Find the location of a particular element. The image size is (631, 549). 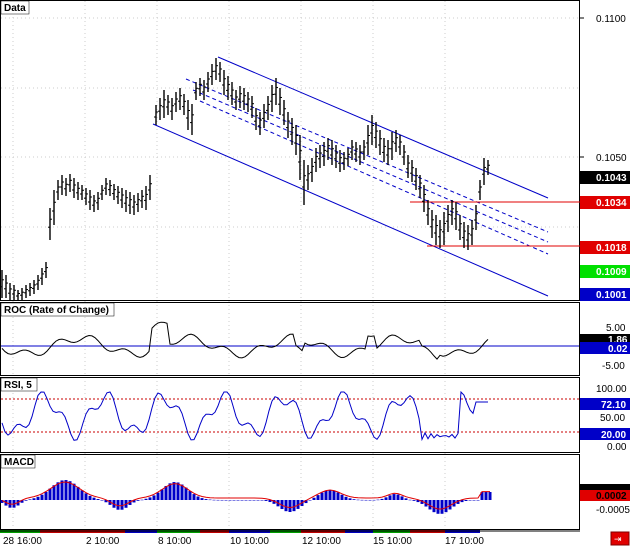

rsi-axis: 100.00 72.10 50.00 20.00 0.00 is located at coordinates (605, 418).